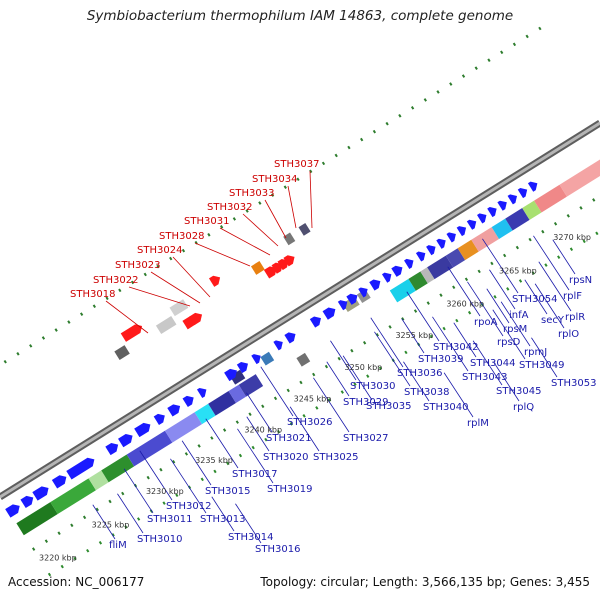 Image resolution: width=600 pixels, height=600 pixels. Describe the element at coordinates (289, 239) in the screenshot. I see `outer-gene-box` at that location.